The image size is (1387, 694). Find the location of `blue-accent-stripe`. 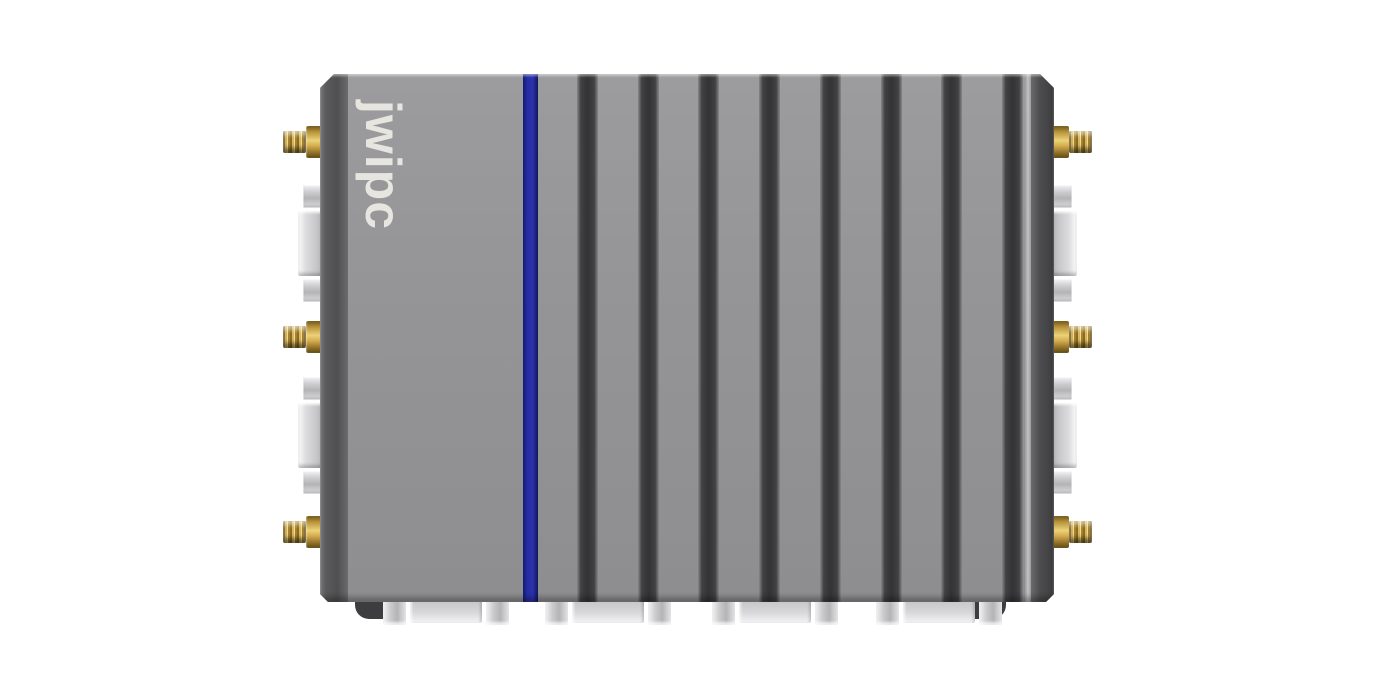

blue-accent-stripe is located at coordinates (530, 338).